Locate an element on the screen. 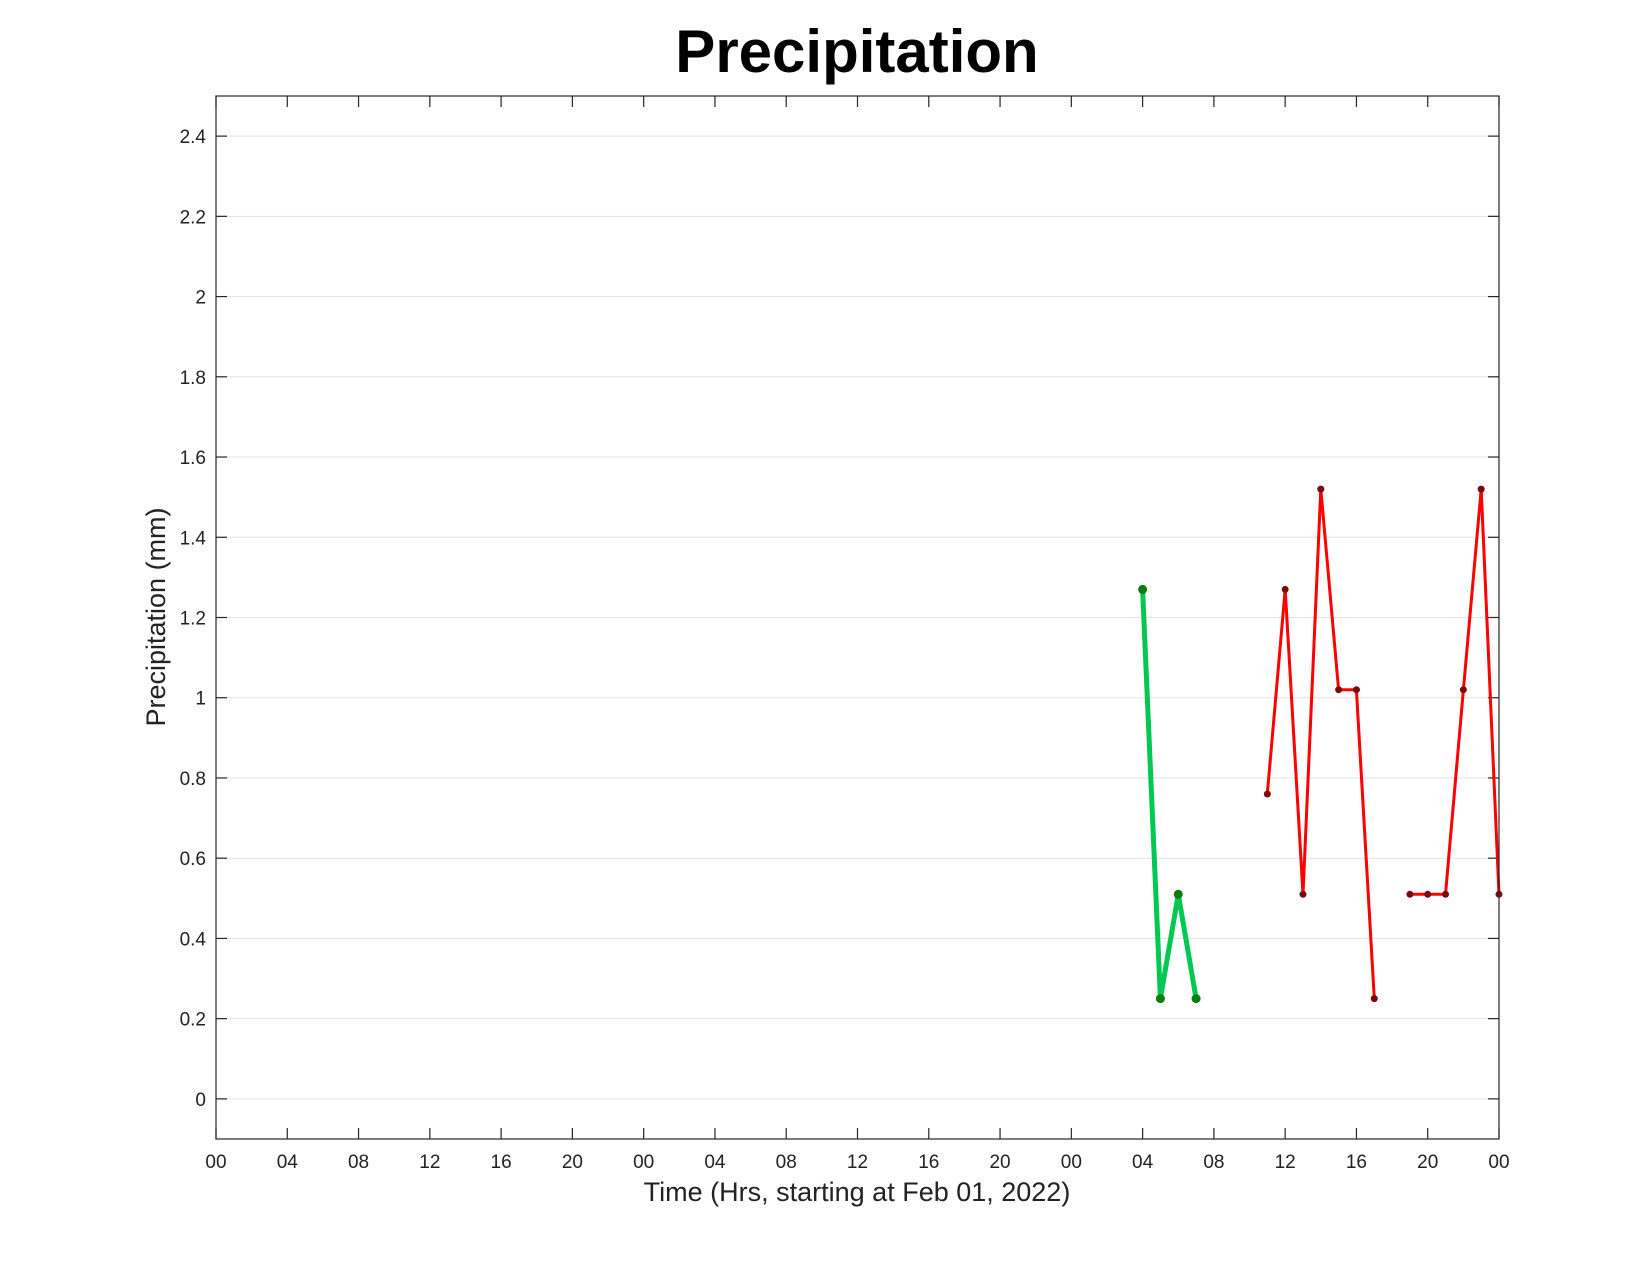 Image resolution: width=1650 pixels, height=1275 pixels. y-tick-label: 0.8 is located at coordinates (193, 779).